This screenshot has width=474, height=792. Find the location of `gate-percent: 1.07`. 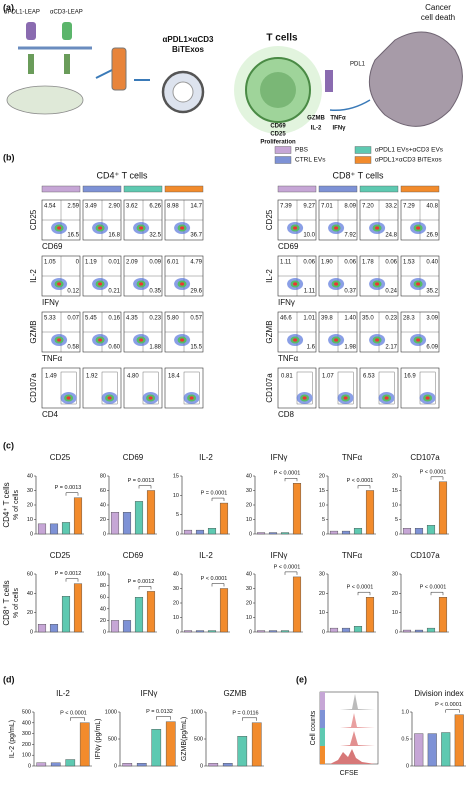

gate-percent: 1.07 is located at coordinates (328, 377).